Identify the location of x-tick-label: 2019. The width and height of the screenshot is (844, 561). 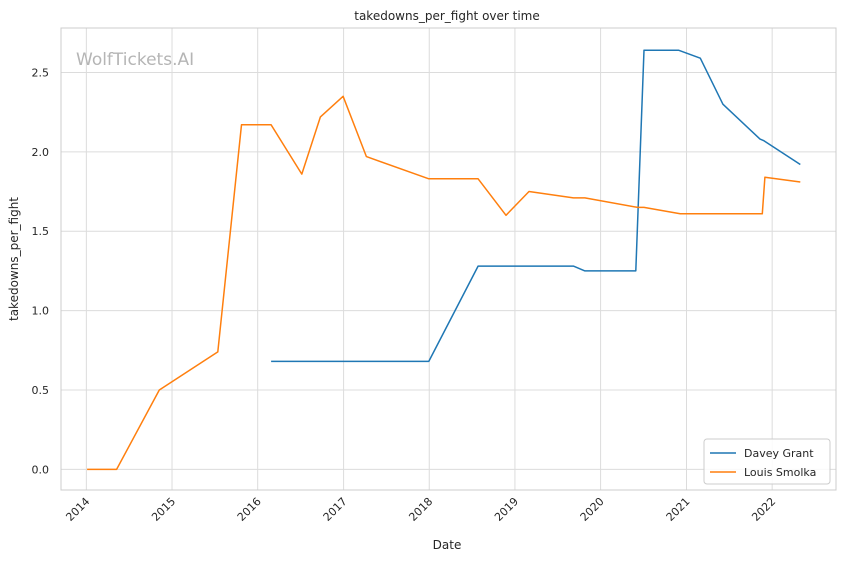
(506, 509).